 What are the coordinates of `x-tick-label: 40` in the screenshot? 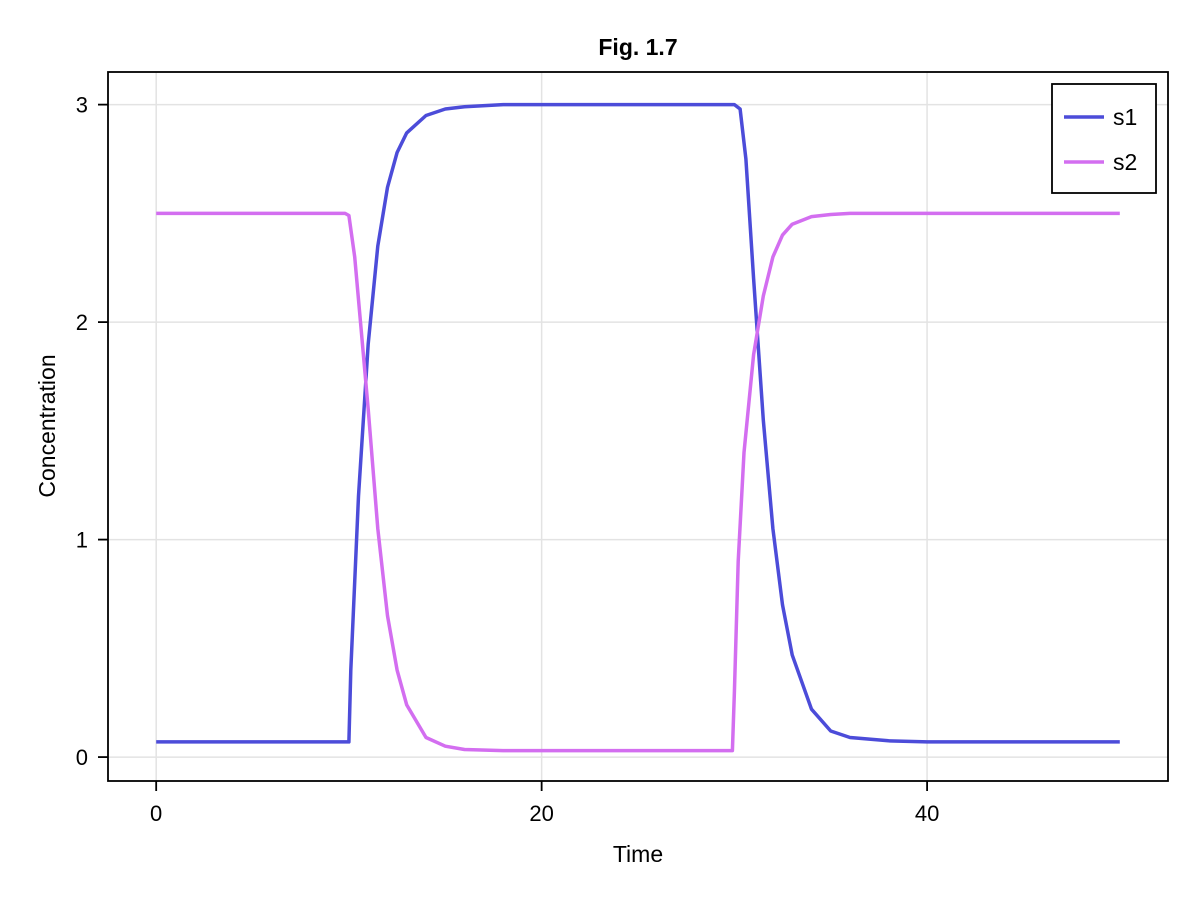 It's located at (927, 813).